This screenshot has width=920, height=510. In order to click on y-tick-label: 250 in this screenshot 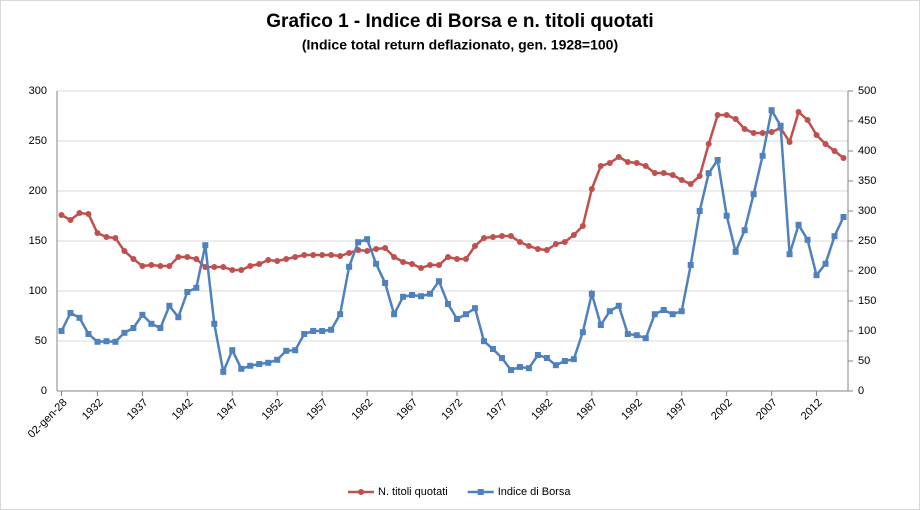, I will do `click(38, 141)`.